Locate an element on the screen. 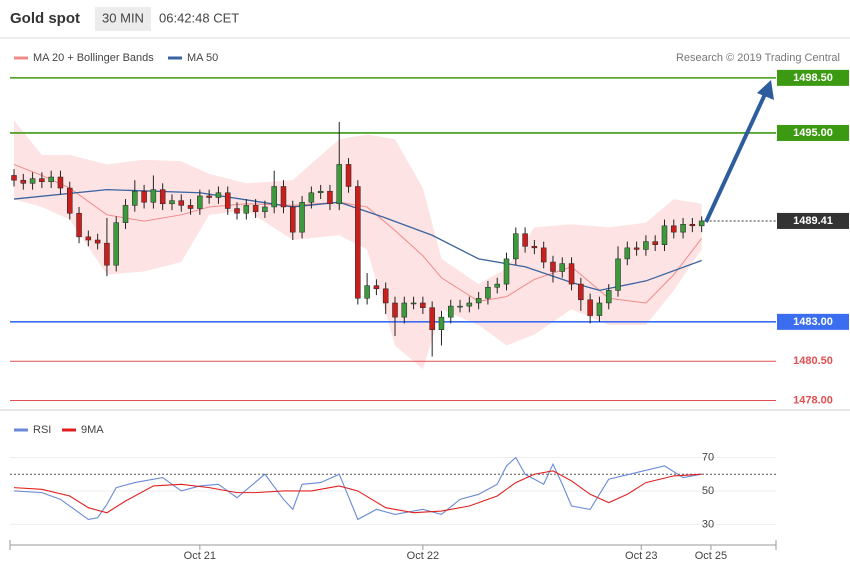 The height and width of the screenshot is (576, 850). y-tick-label: 70 is located at coordinates (708, 457).